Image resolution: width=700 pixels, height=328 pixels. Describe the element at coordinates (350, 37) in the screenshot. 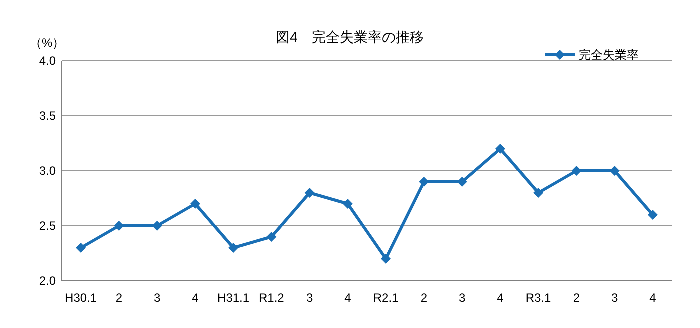

I see `chart-title: 図4 完全失業率の推移` at that location.